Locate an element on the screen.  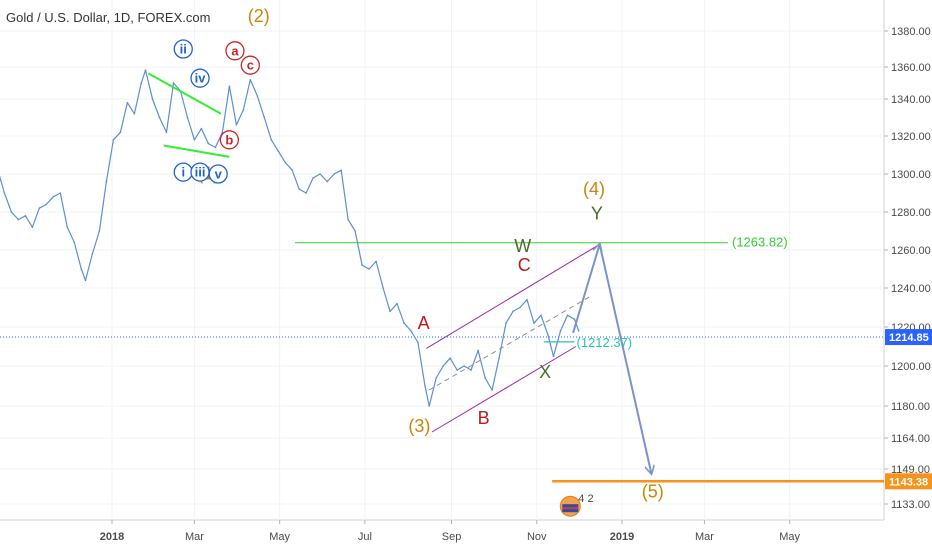
x-tick-label: Mar is located at coordinates (194, 537).